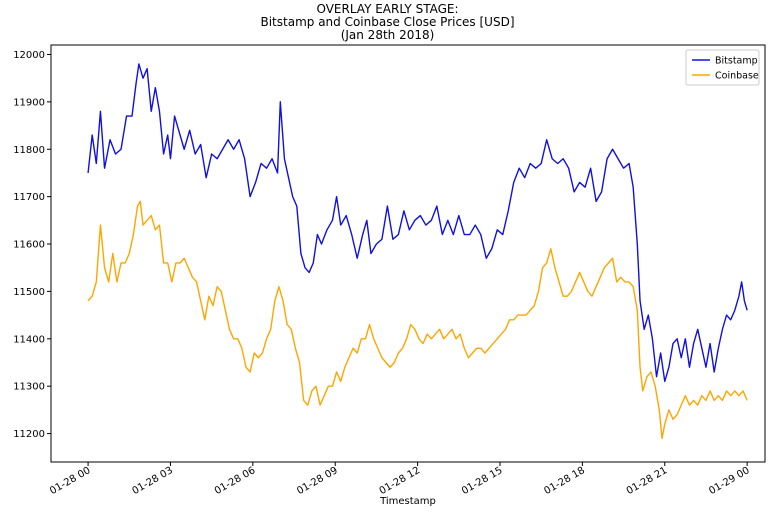 The height and width of the screenshot is (515, 775). What do you see at coordinates (407, 501) in the screenshot?
I see `x-axis-label: Timestamp` at bounding box center [407, 501].